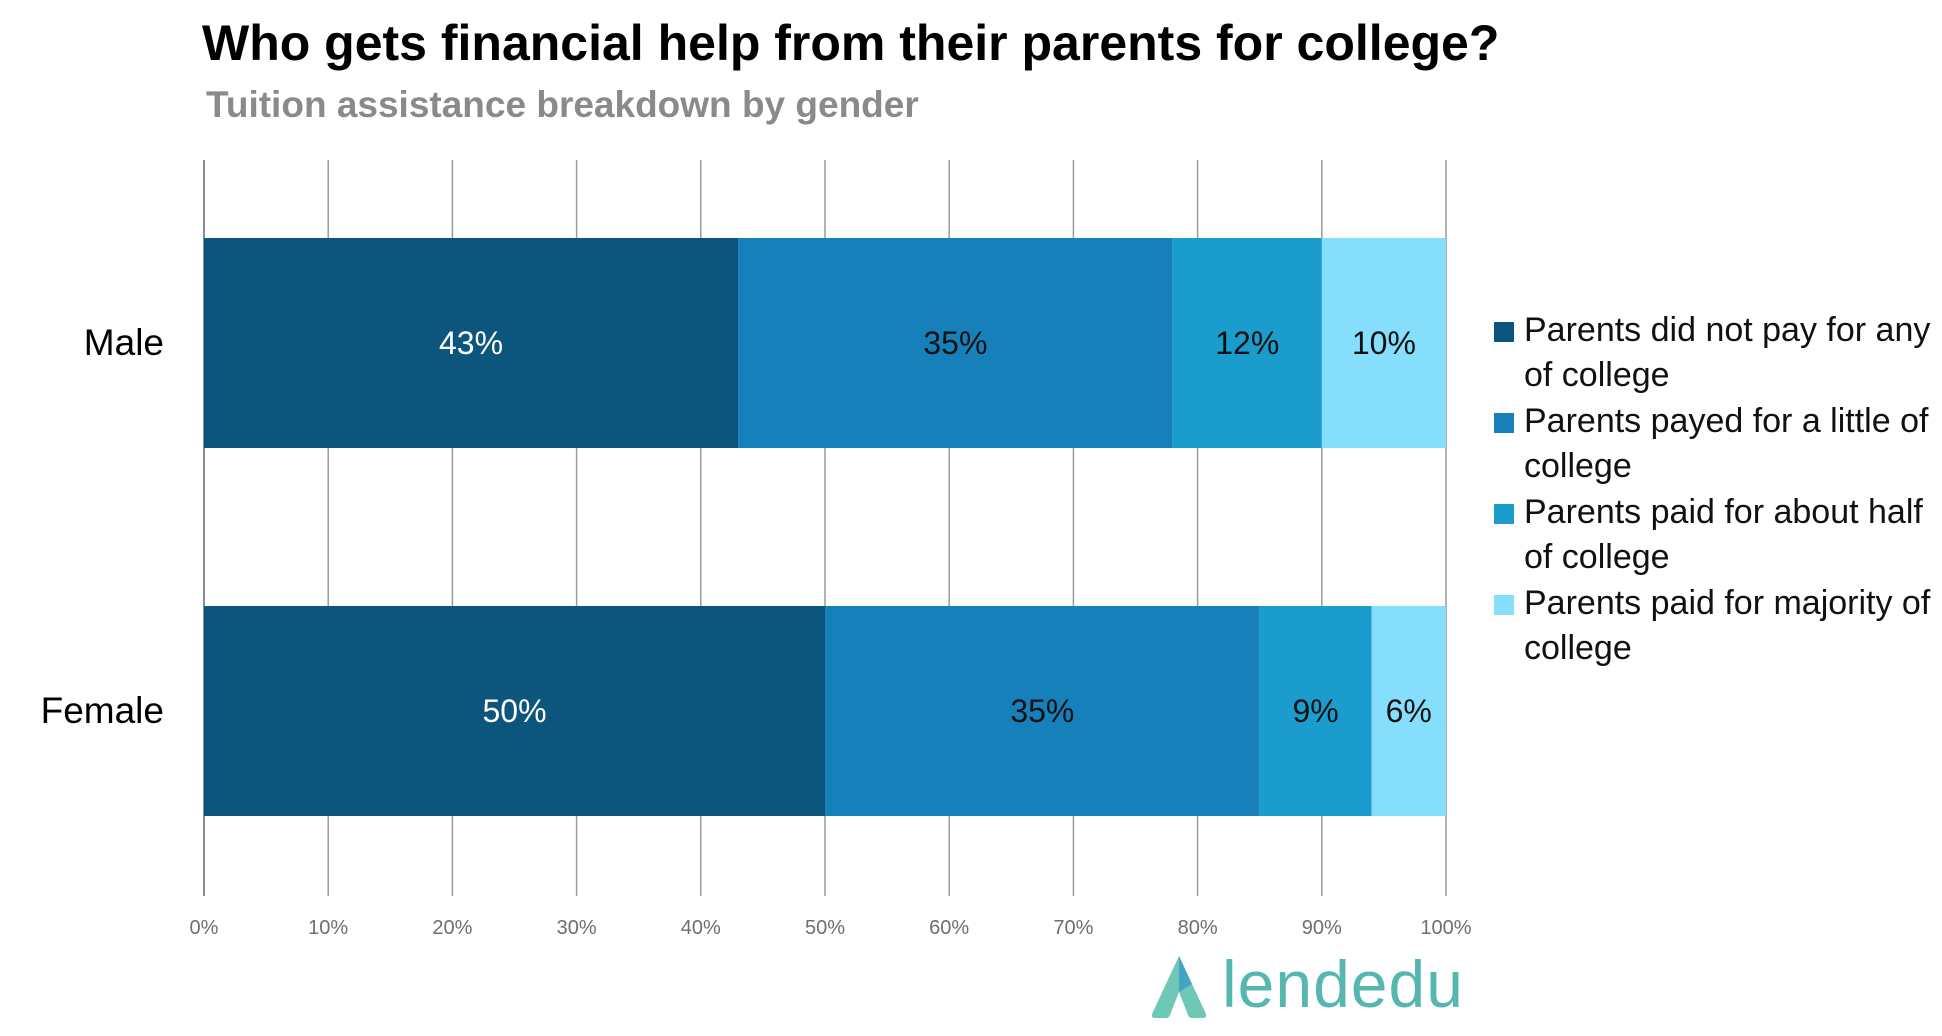  I want to click on data-label: 12%, so click(1247, 343).